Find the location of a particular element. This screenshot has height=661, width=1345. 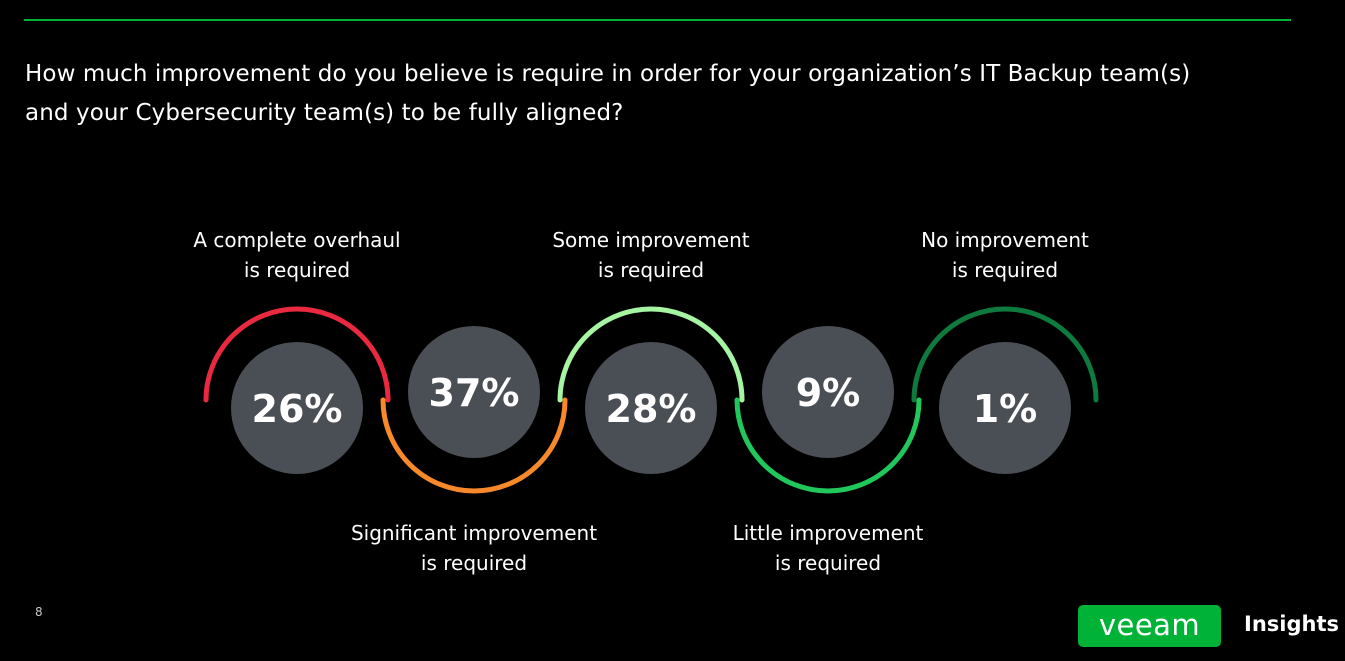

value-label-5: 1% is located at coordinates (1005, 409).